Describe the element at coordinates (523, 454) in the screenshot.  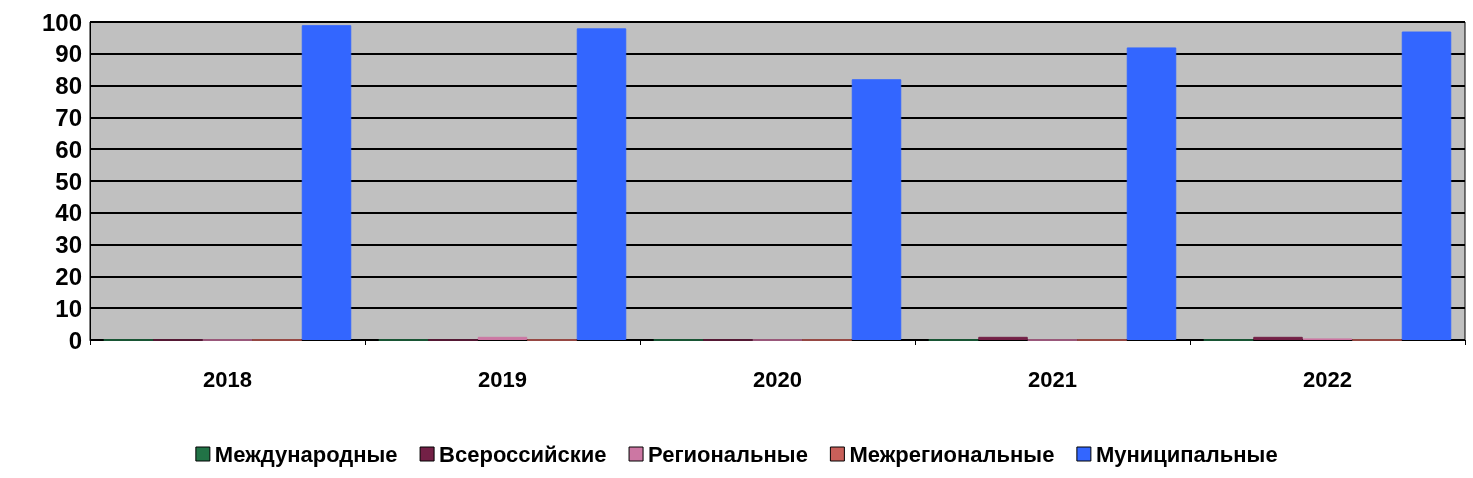
I see `legend-label: Всероссийские` at that location.